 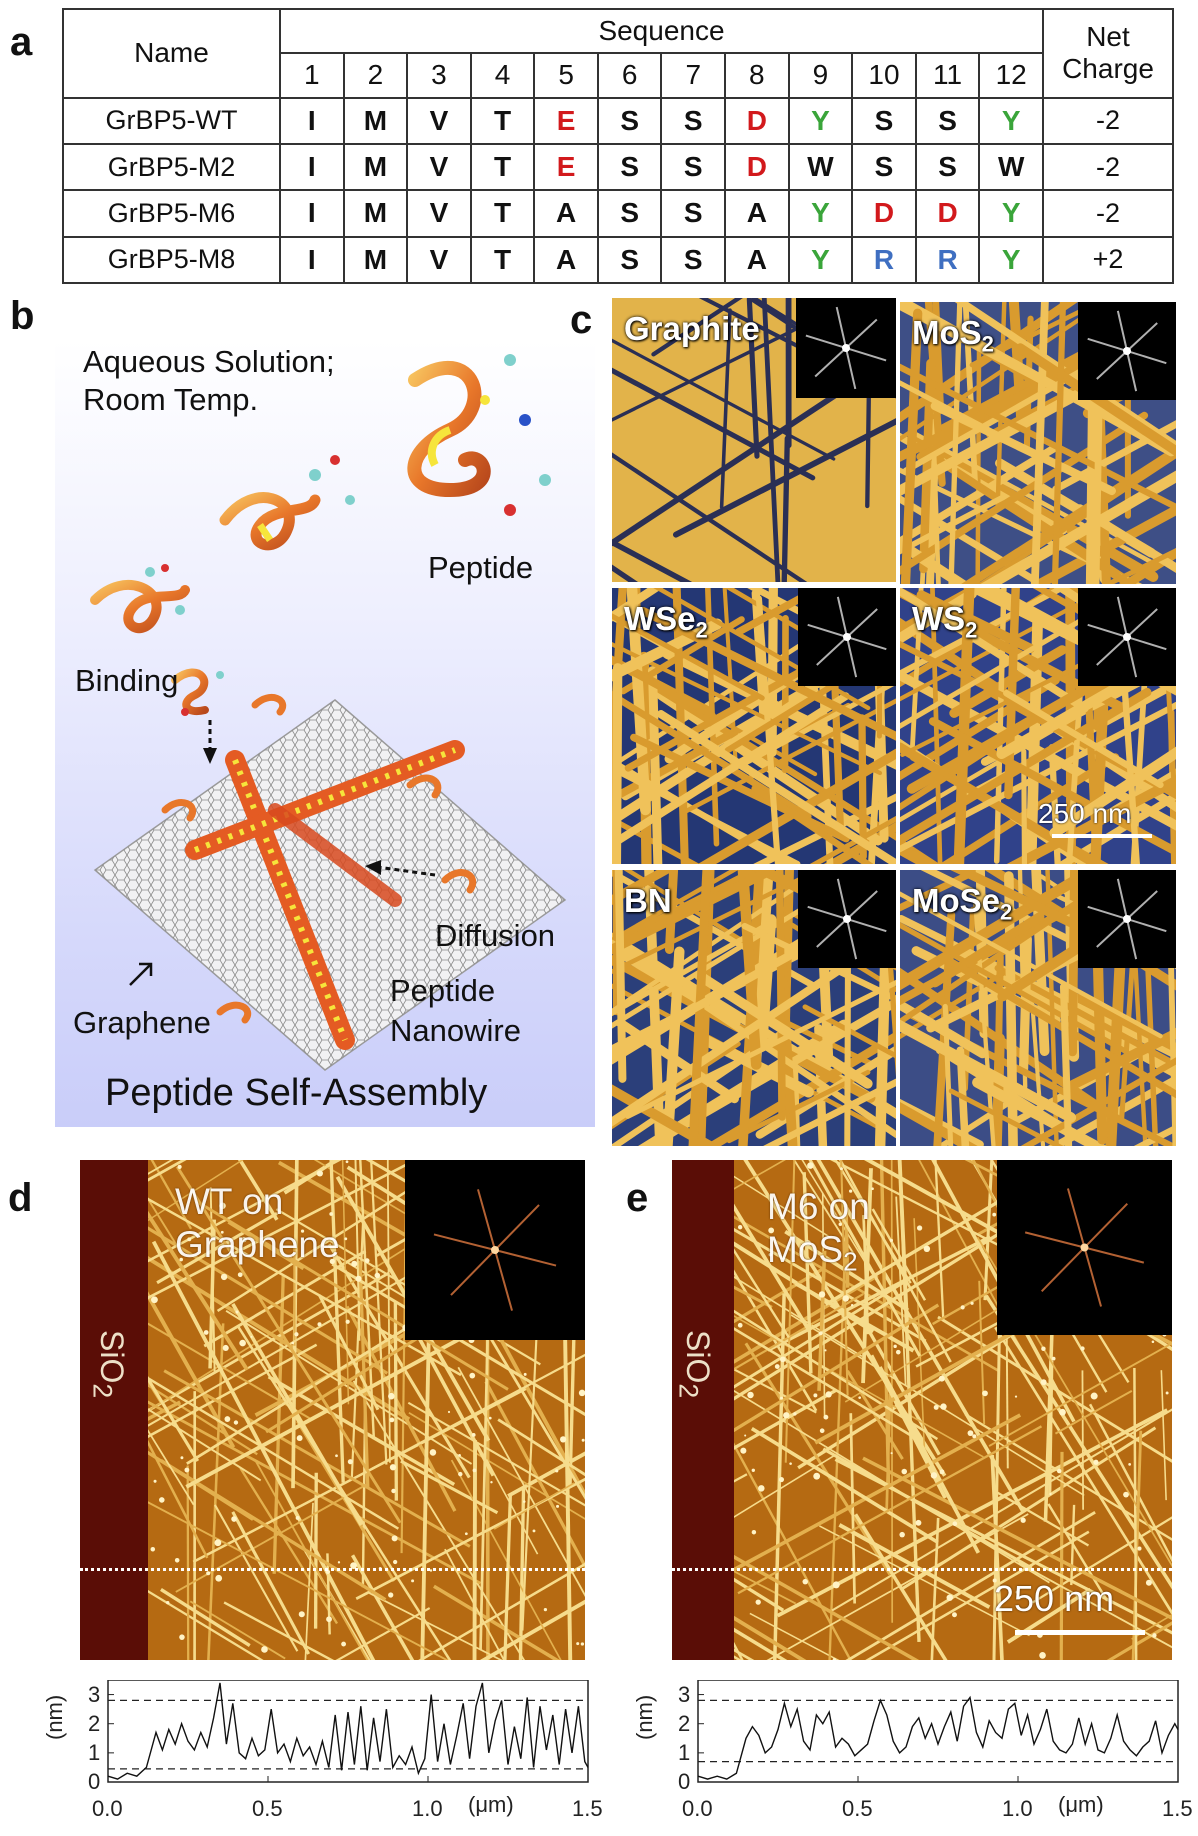 I want to click on panel-label-b: b, so click(x=22, y=316).